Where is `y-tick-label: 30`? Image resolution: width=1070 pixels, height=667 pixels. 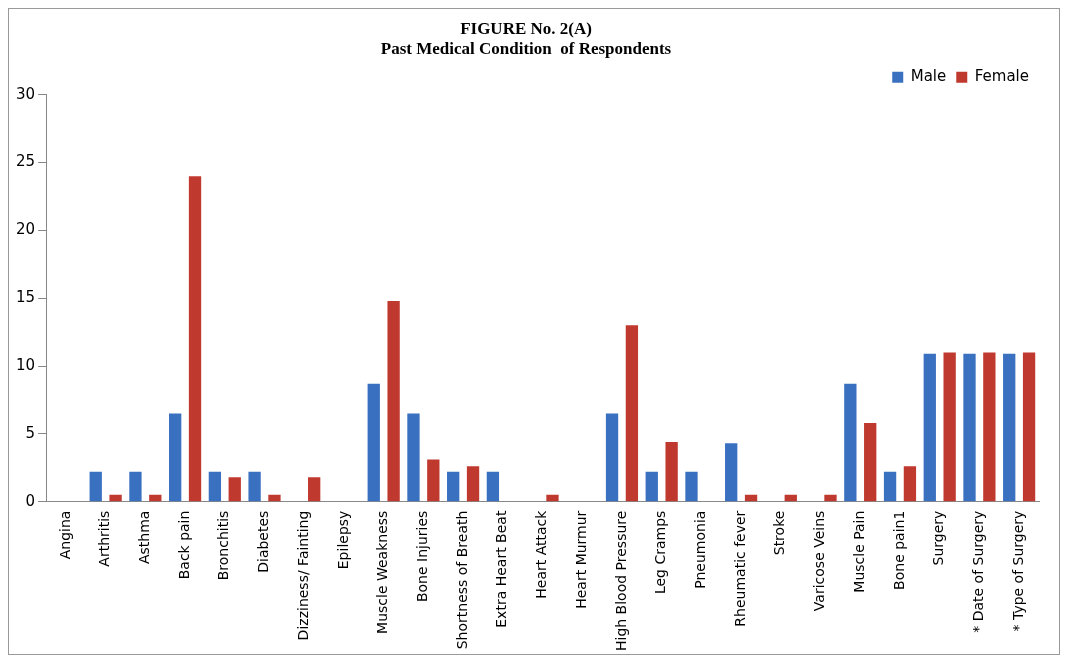
y-tick-label: 30 is located at coordinates (25, 93).